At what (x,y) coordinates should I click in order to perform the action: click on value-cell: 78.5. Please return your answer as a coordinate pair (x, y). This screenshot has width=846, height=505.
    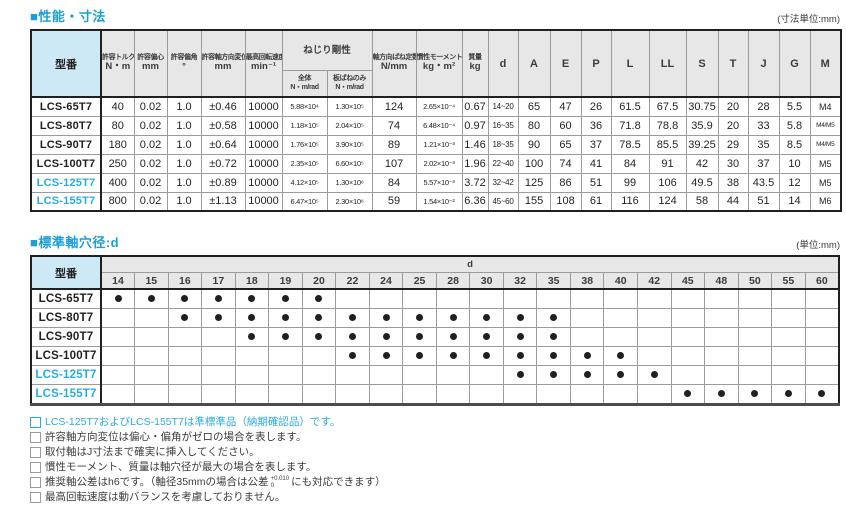
    Looking at the image, I should click on (630, 144).